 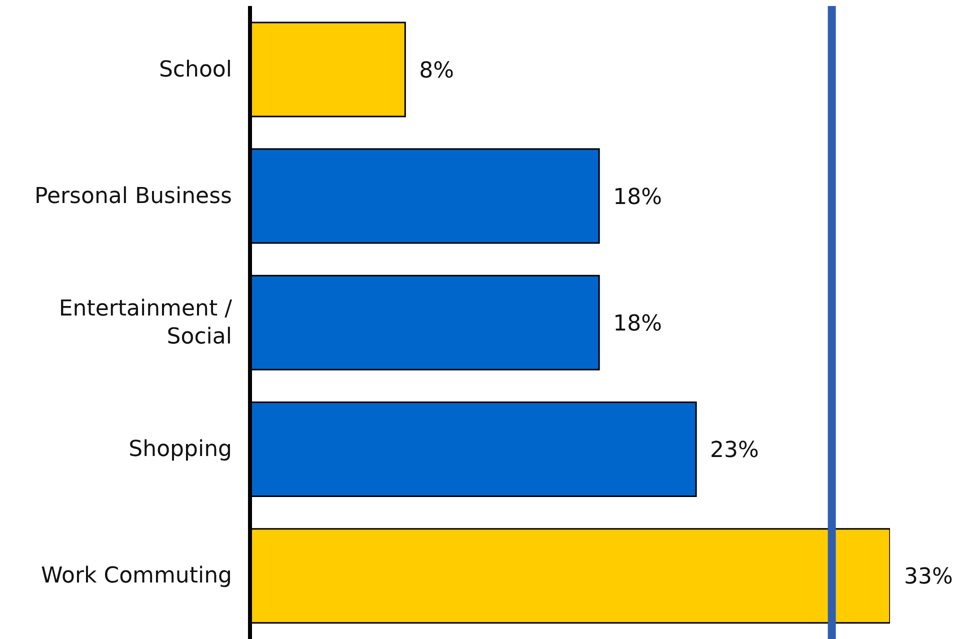 What do you see at coordinates (436, 71) in the screenshot?
I see `data-label: 8%` at bounding box center [436, 71].